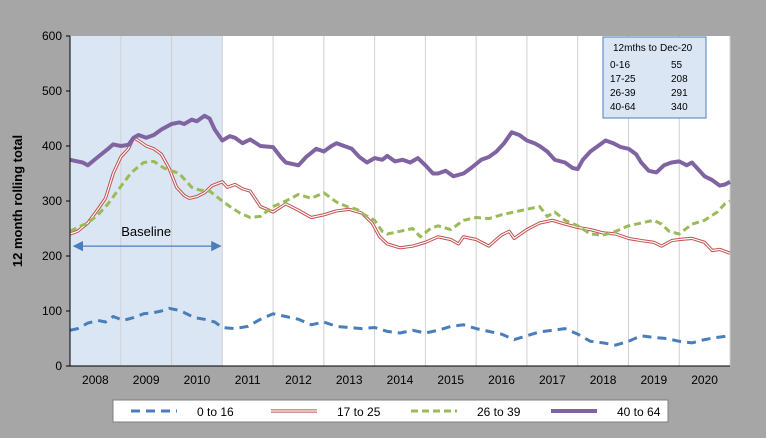 Image resolution: width=766 pixels, height=438 pixels. Describe the element at coordinates (248, 380) in the screenshot. I see `x-tick-label: 2011` at that location.